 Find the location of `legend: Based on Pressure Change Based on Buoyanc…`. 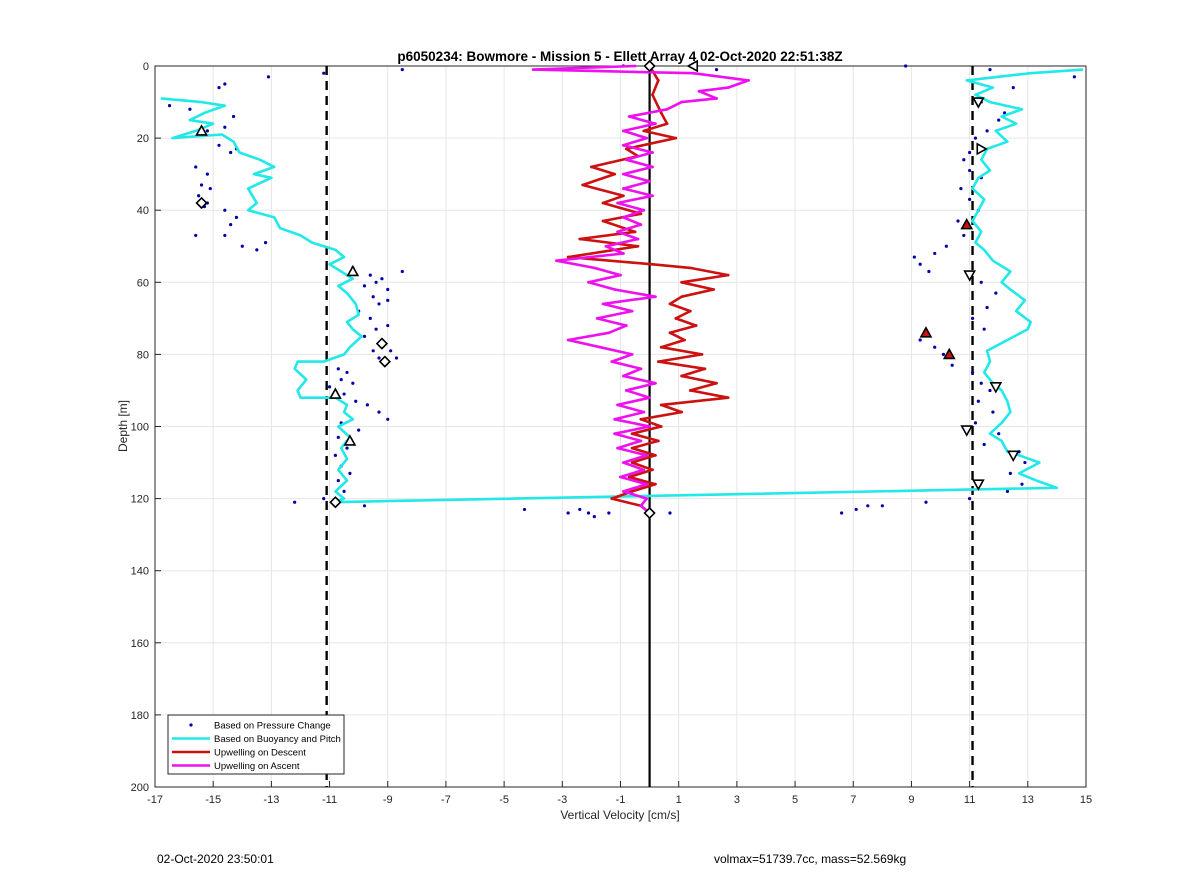

legend: Based on Pressure Change Based on Buoyanc… is located at coordinates (256, 744).